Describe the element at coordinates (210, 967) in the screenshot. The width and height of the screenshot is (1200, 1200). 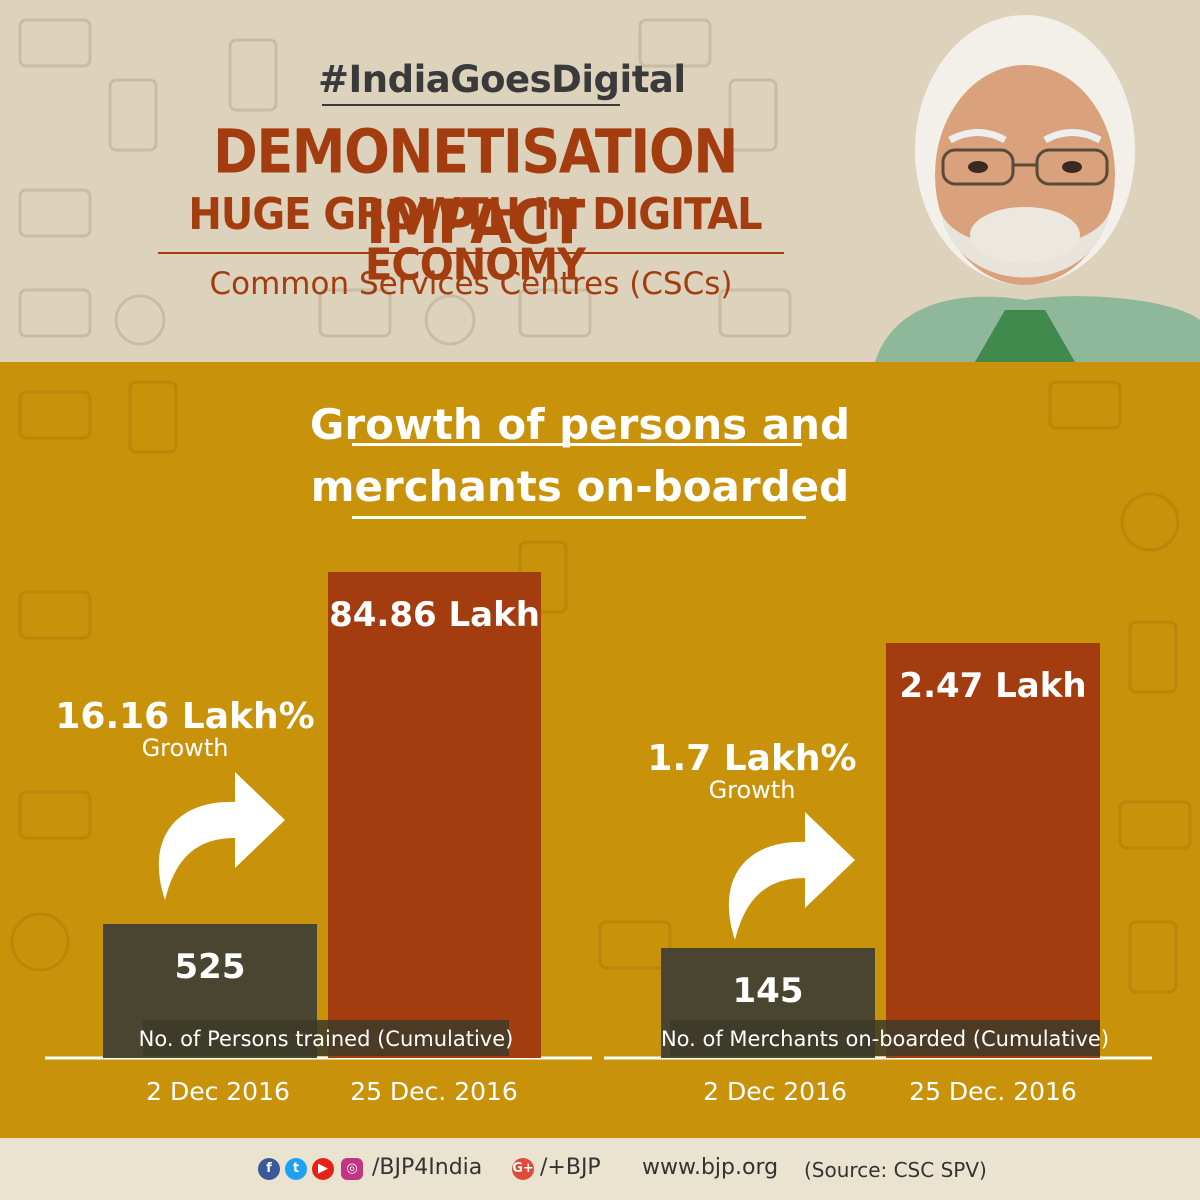
I see `bar-value-label: 525` at that location.